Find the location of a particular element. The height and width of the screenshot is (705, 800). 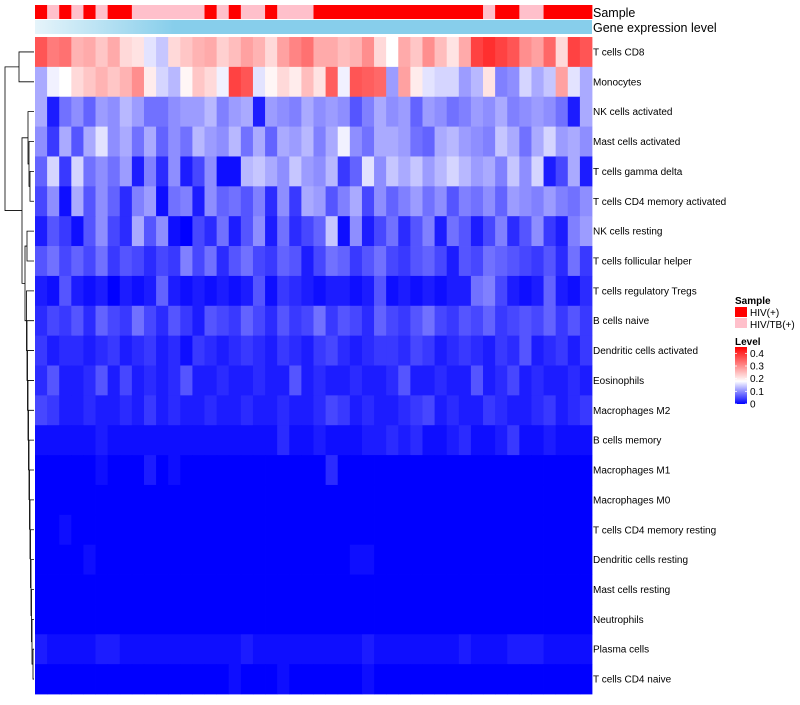

row-label: T cells follicular helper is located at coordinates (642, 261).